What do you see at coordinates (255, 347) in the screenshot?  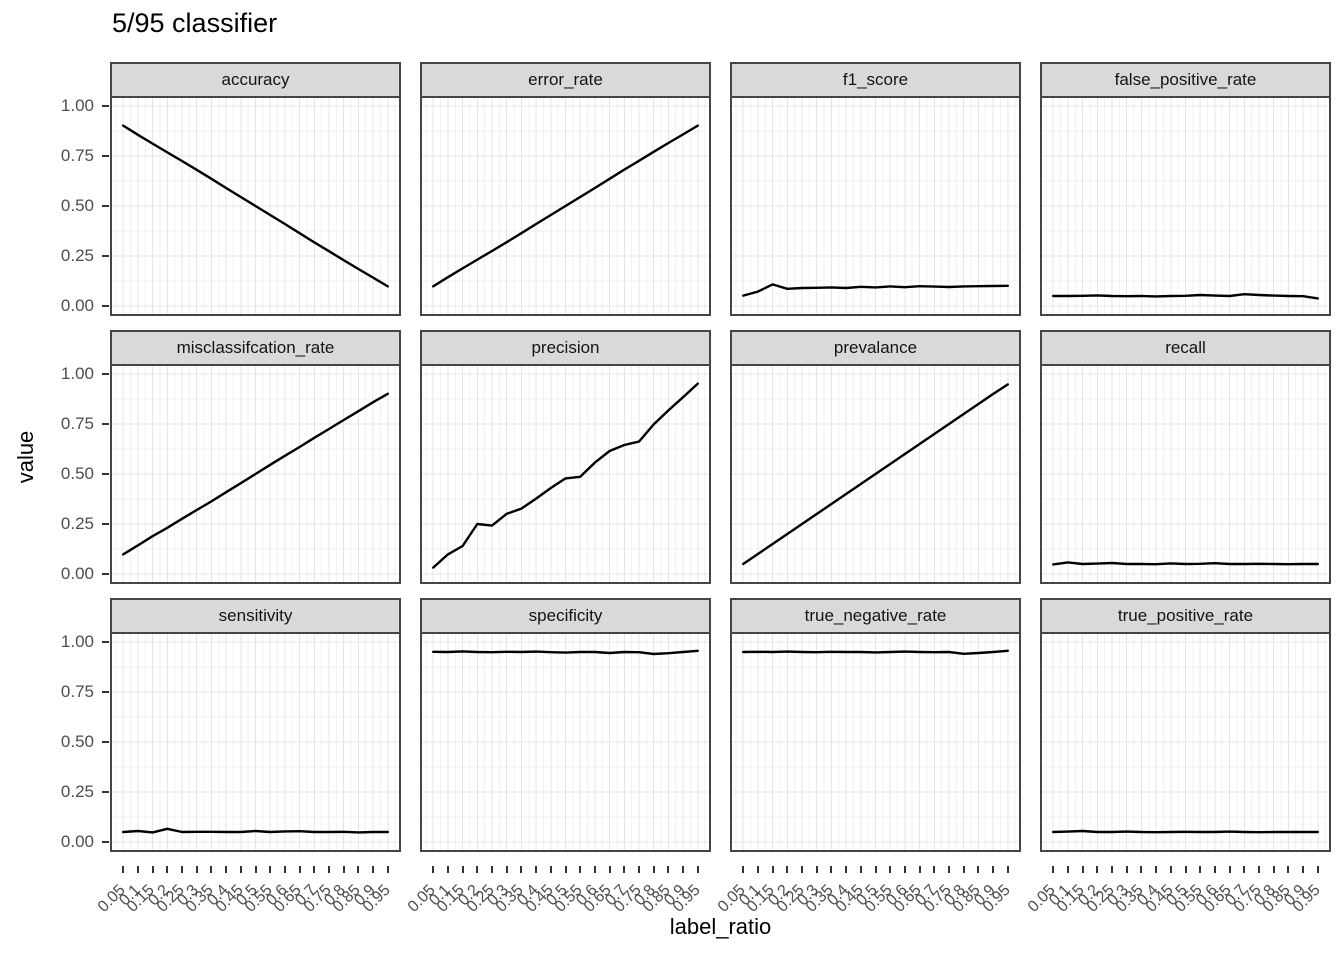 I see `facet-strip: misclassifcation_rate` at bounding box center [255, 347].